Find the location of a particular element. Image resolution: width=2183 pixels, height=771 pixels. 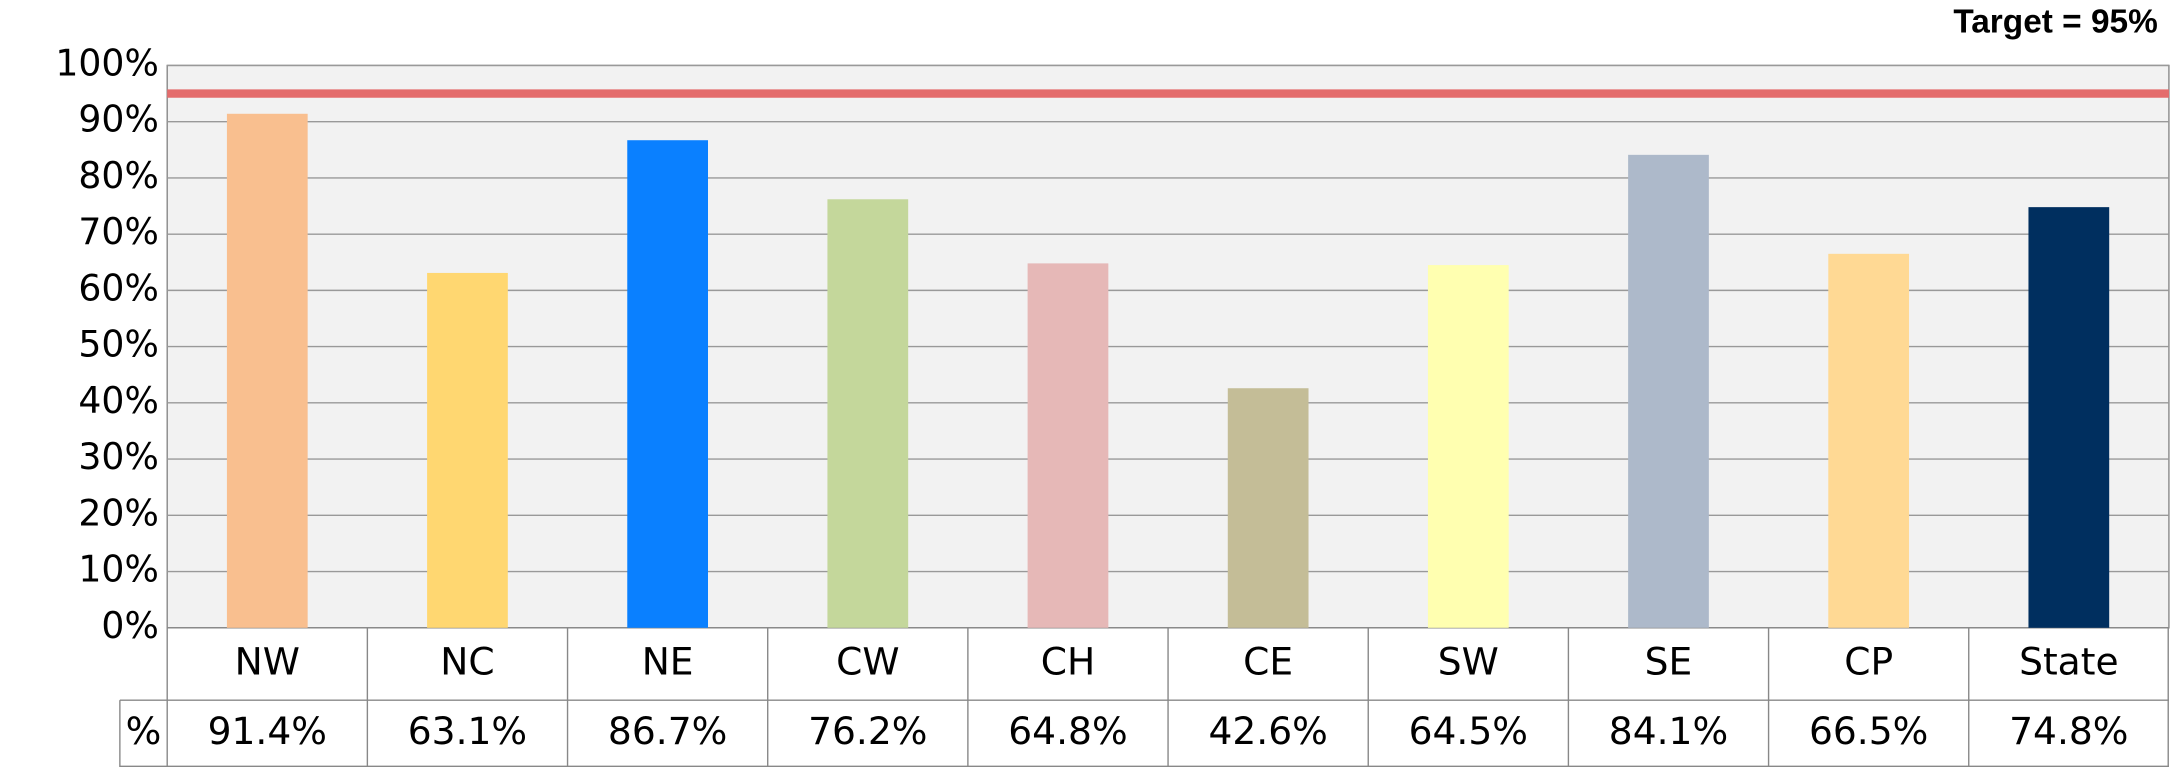

value-label: 42.6% is located at coordinates (1267, 731).